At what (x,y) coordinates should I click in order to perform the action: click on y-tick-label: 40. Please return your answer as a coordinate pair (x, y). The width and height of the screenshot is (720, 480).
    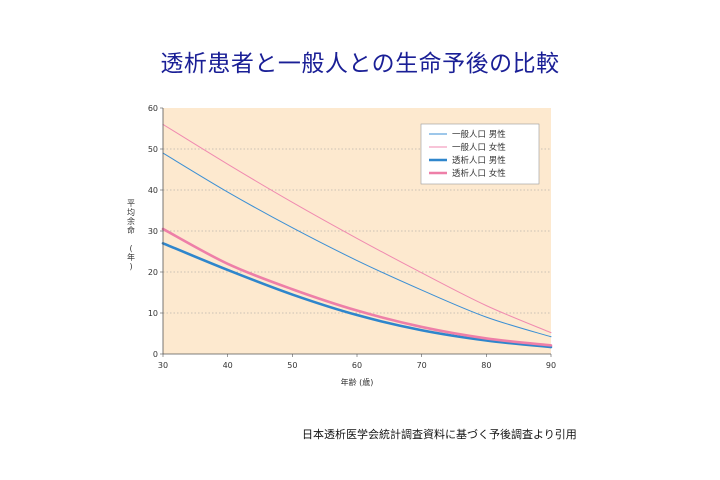
    Looking at the image, I should click on (153, 190).